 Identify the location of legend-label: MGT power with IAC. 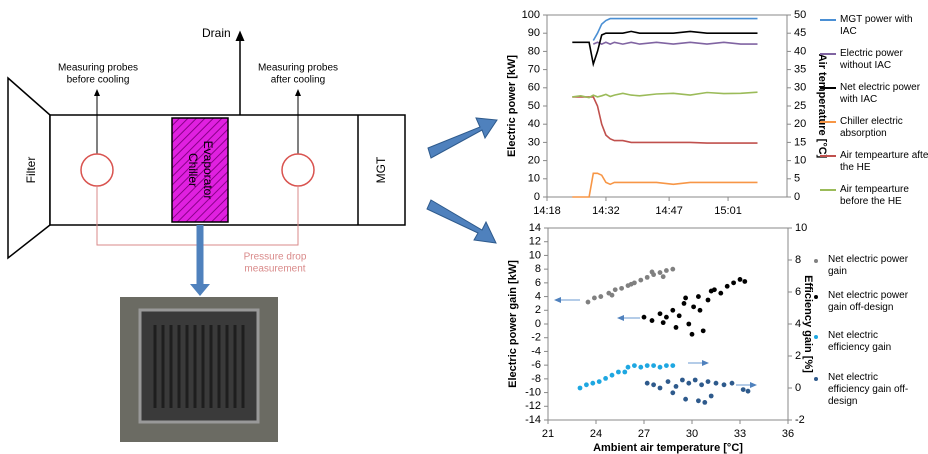
(876, 25).